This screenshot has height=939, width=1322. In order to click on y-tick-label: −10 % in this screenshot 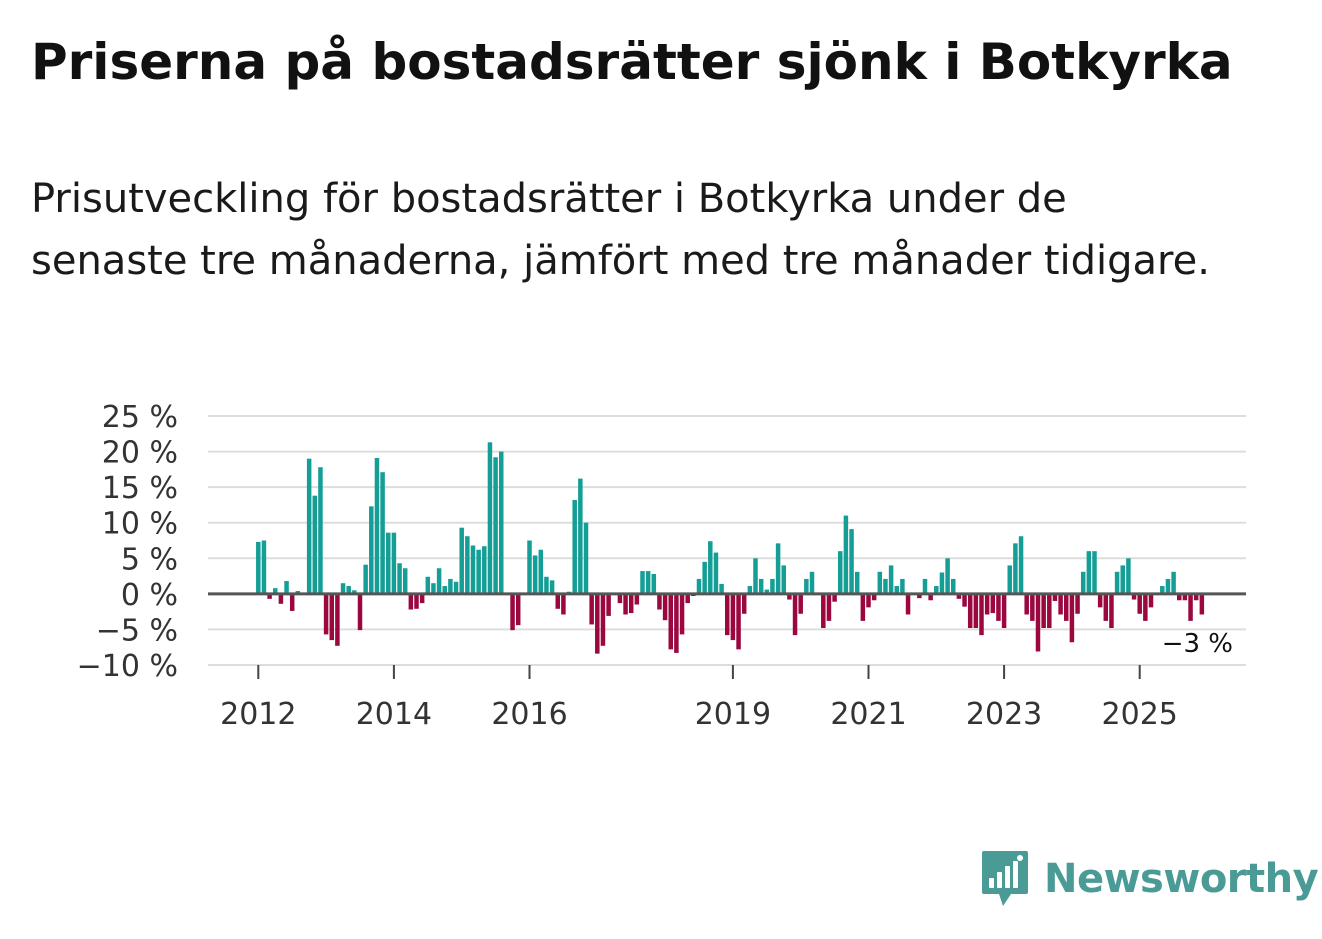, I will do `click(127, 666)`.